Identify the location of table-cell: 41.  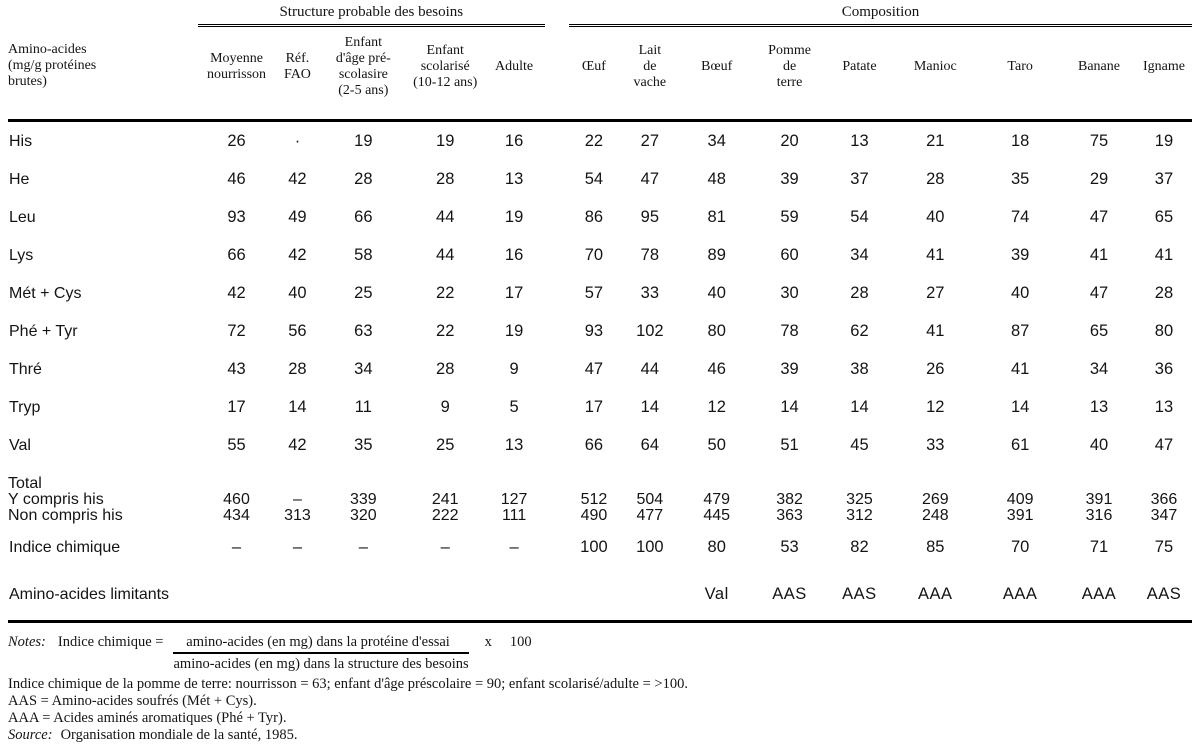
(935, 331).